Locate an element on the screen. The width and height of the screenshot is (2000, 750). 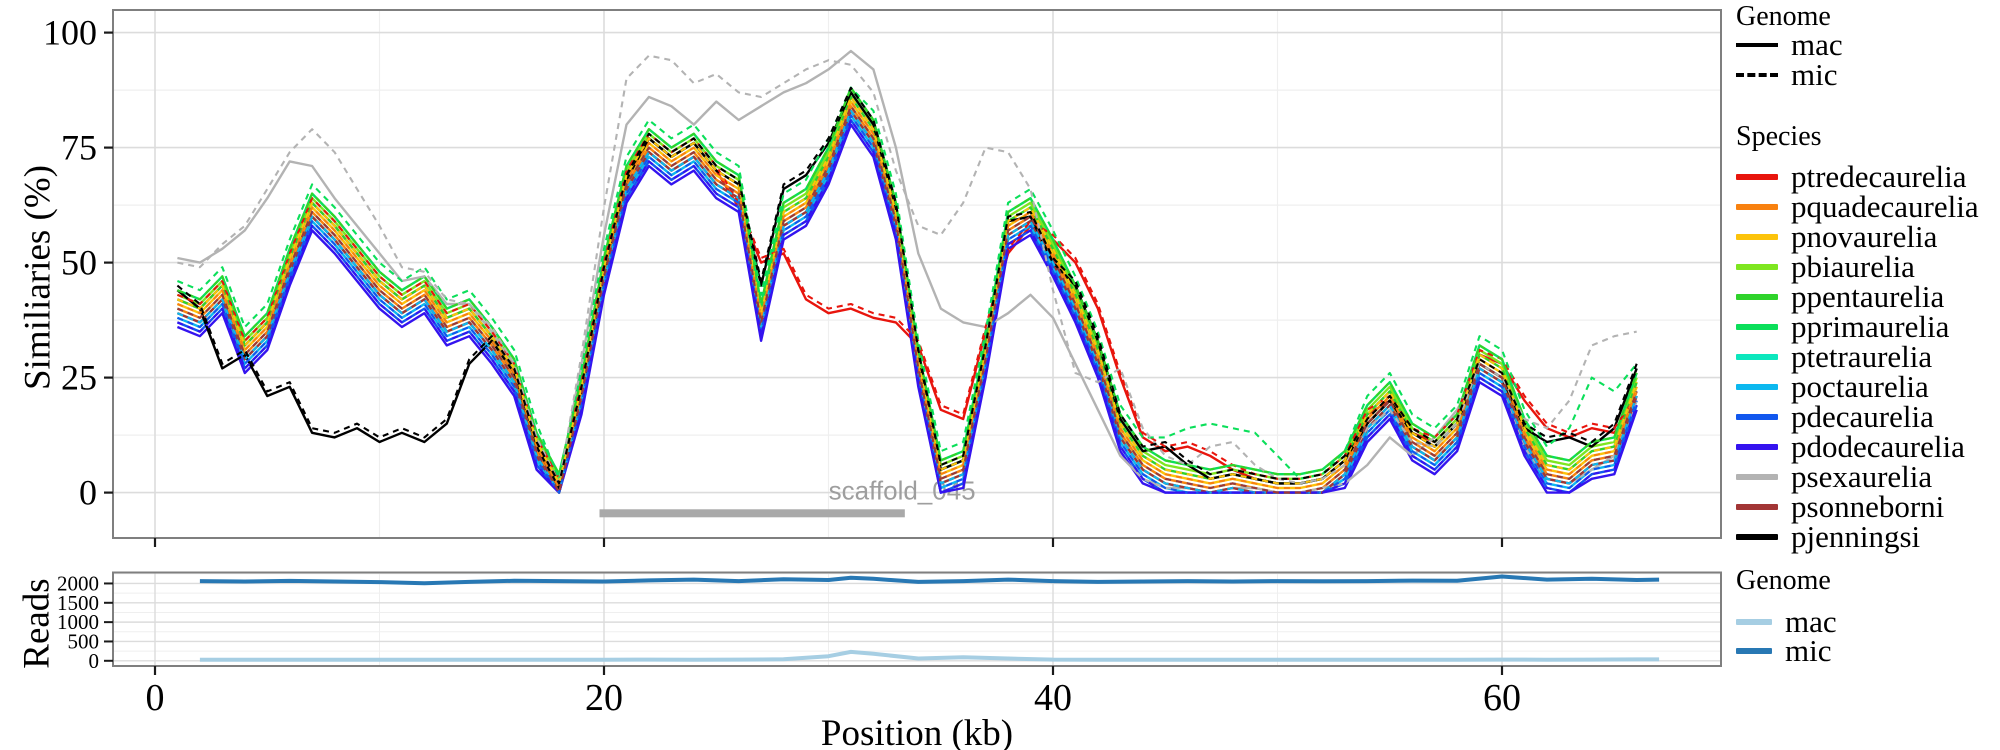
legend-species-item-ptetraurelia: ptetraurelia is located at coordinates (1834, 356).